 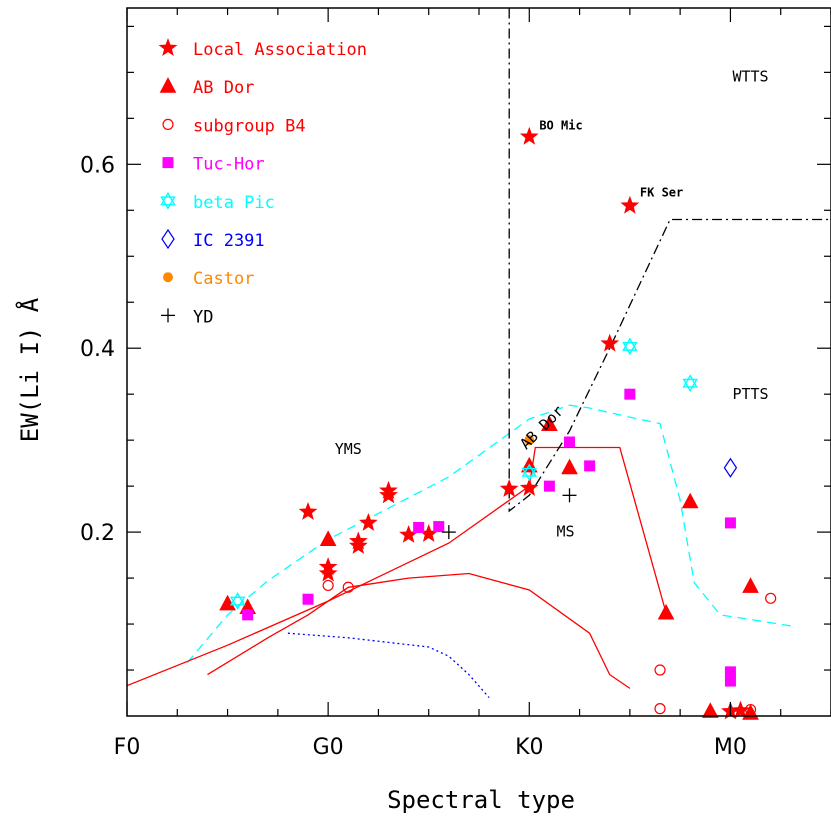 I want to click on legend-marker-castor, so click(x=168, y=277).